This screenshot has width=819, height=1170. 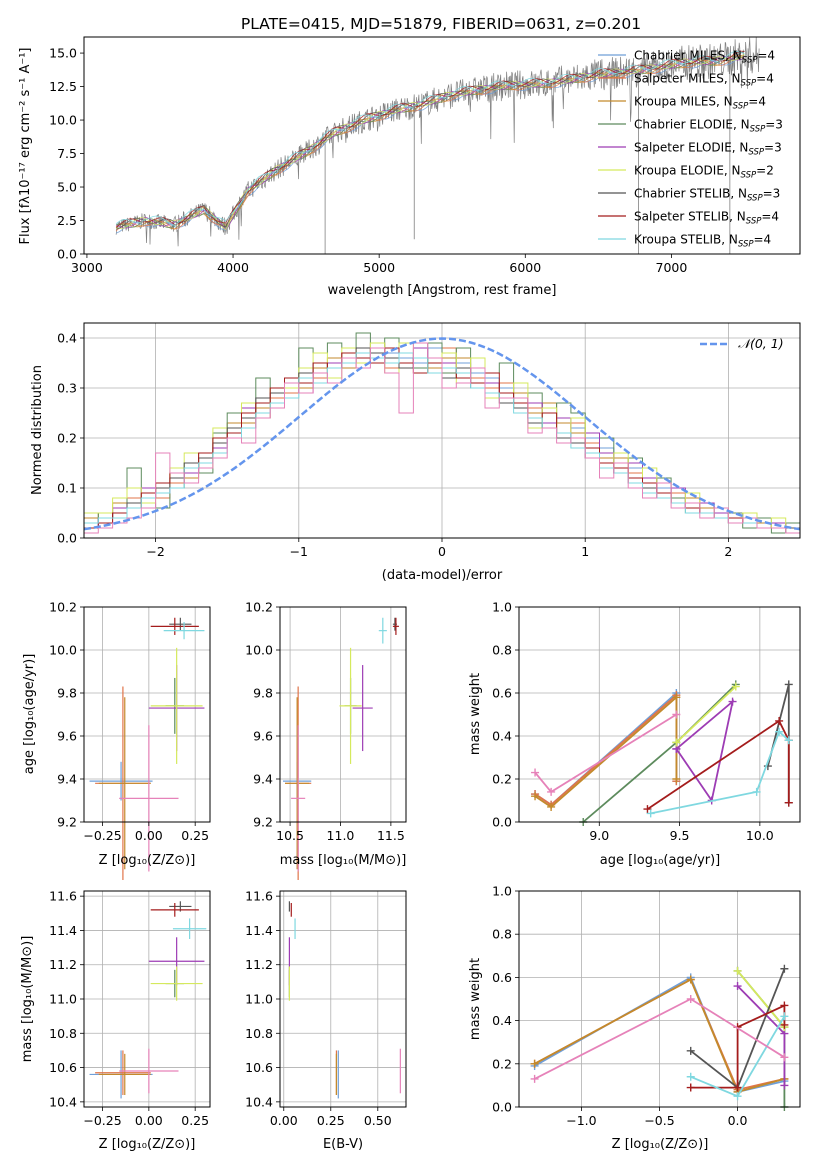 I want to click on legend-suffix: =2, so click(x=765, y=171).